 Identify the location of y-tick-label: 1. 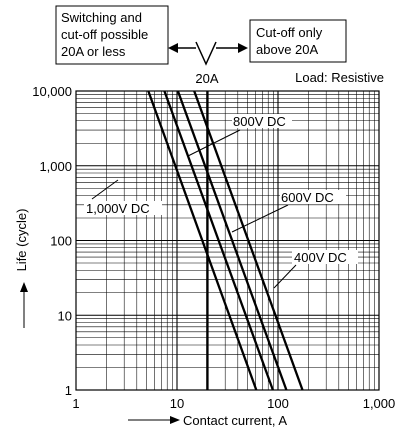
(68, 390).